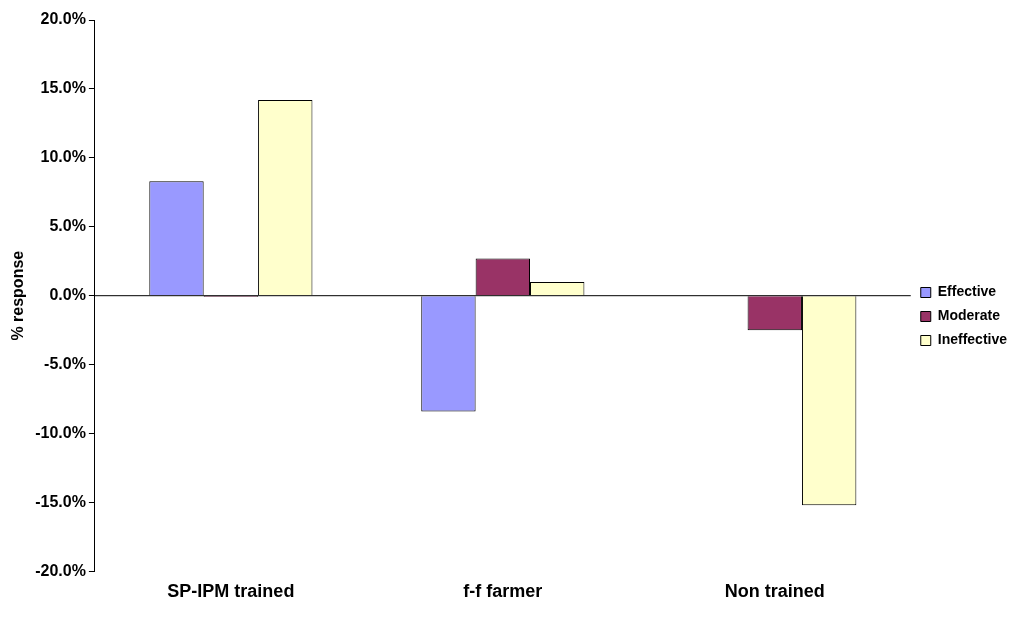 The width and height of the screenshot is (1022, 618). What do you see at coordinates (63, 157) in the screenshot?
I see `y-tick-label: 10.0%` at bounding box center [63, 157].